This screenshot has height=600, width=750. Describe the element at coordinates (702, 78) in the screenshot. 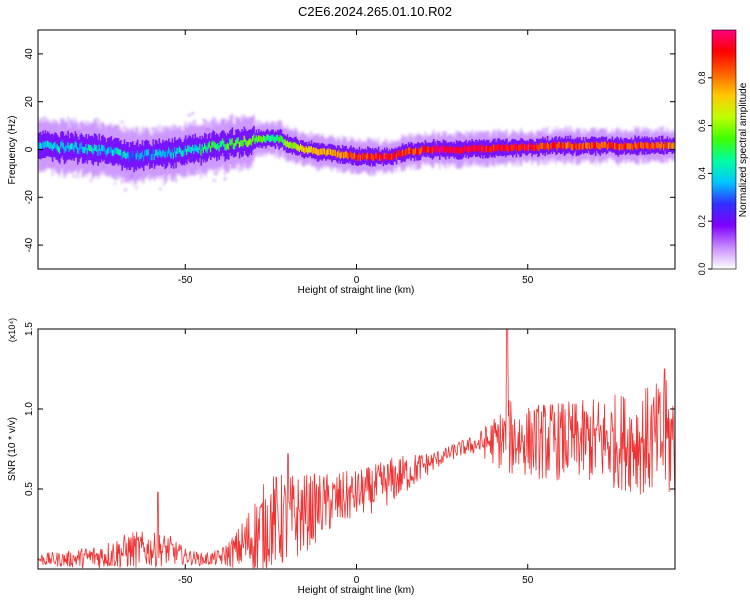

I see `colorbar-tick-label: 0.8` at that location.